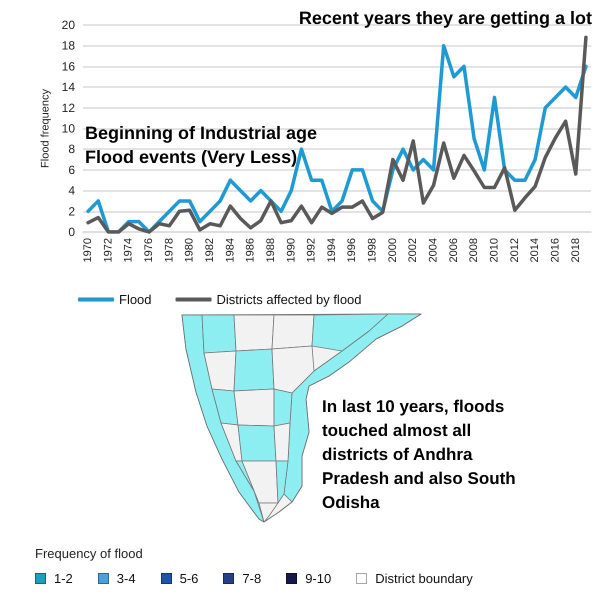  Describe the element at coordinates (270, 250) in the screenshot. I see `x-tick-label: 1988` at that location.